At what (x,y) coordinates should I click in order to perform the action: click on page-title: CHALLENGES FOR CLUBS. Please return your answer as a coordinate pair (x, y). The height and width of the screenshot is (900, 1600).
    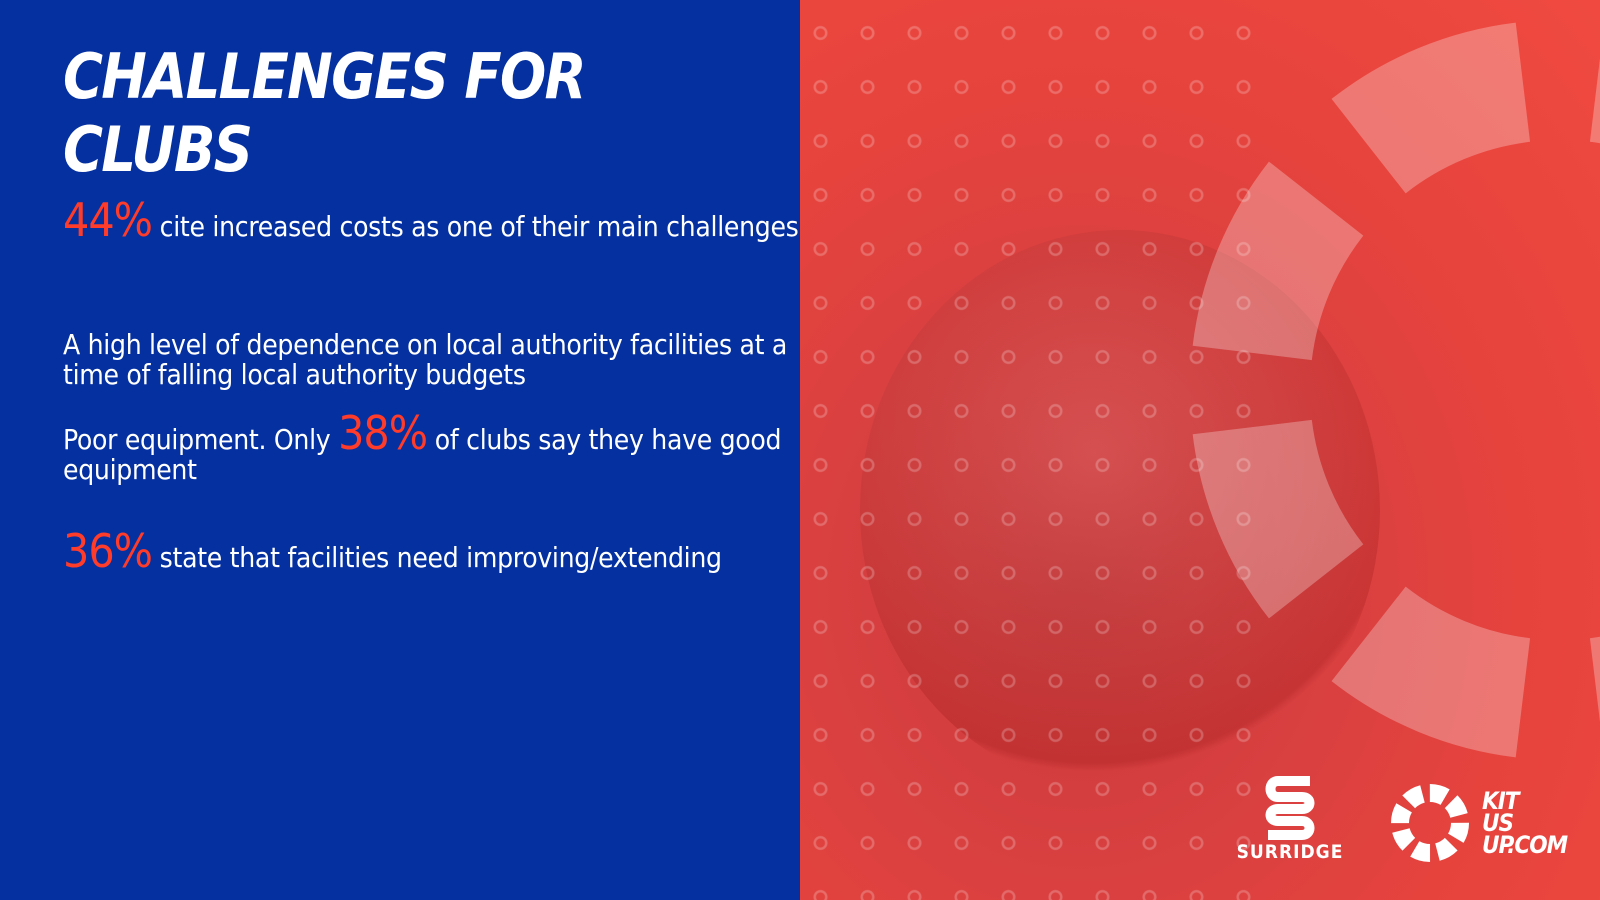
    Looking at the image, I should click on (325, 113).